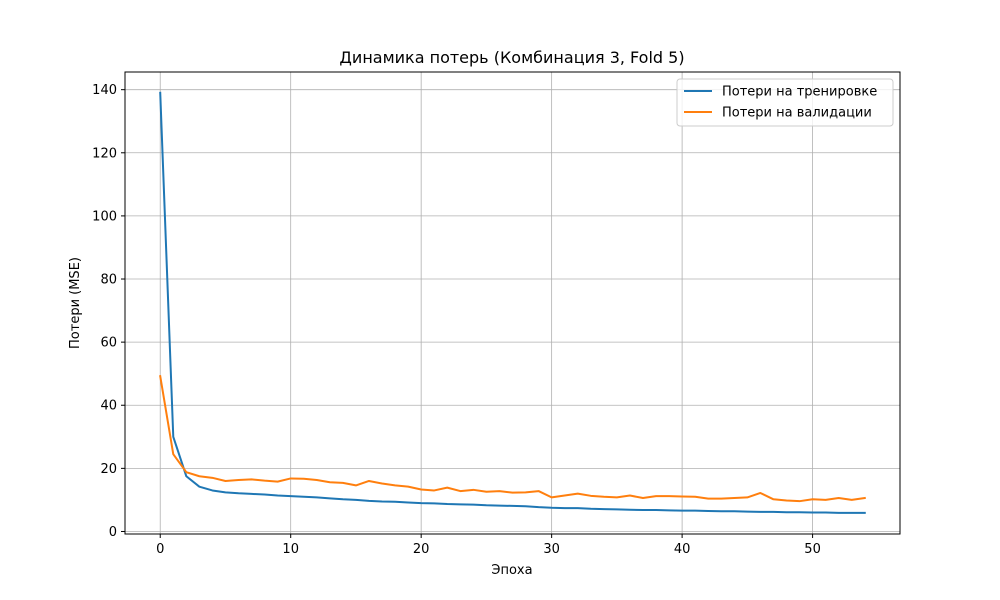  What do you see at coordinates (160, 549) in the screenshot?
I see `x-tick-label: 0` at bounding box center [160, 549].